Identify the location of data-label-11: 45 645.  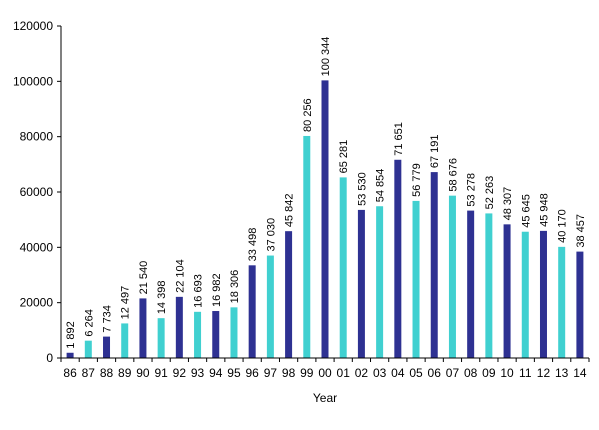
(526, 211).